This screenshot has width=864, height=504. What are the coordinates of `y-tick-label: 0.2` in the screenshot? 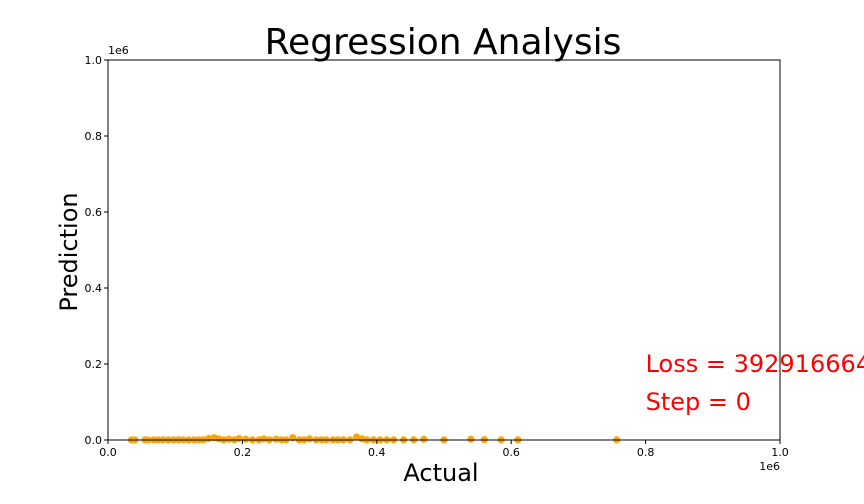 It's located at (94, 364).